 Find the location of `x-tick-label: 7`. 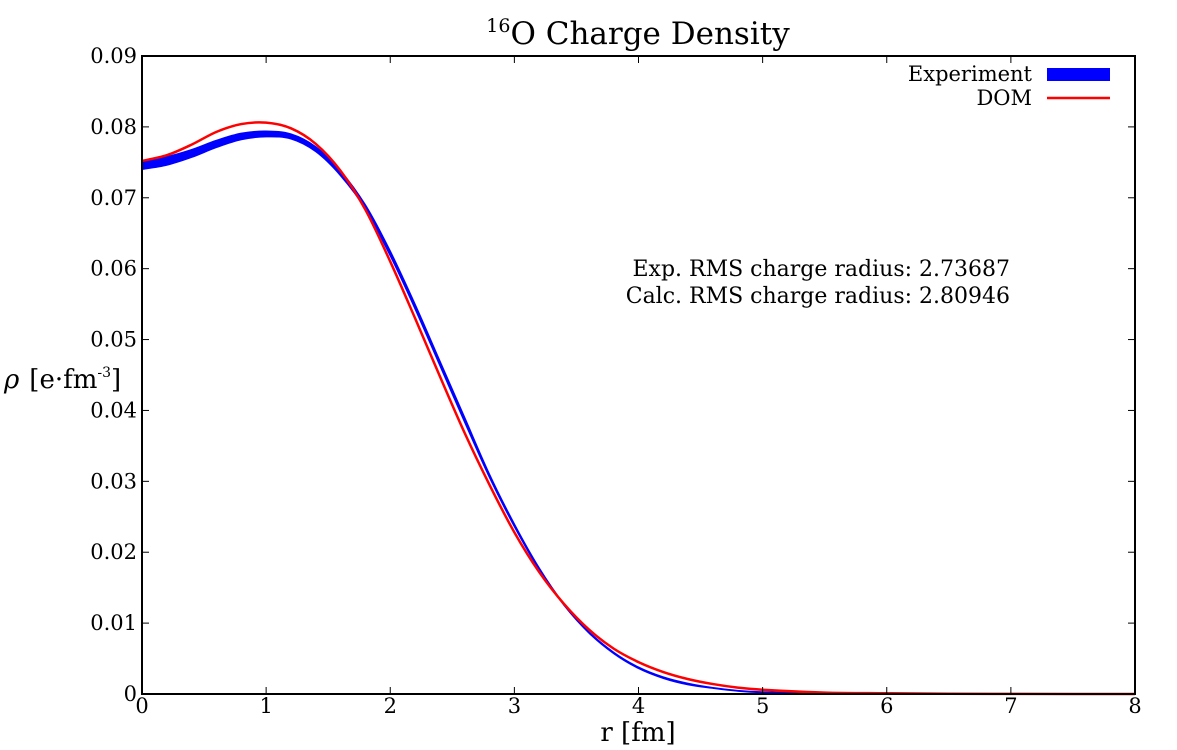

x-tick-label: 7 is located at coordinates (1010, 706).